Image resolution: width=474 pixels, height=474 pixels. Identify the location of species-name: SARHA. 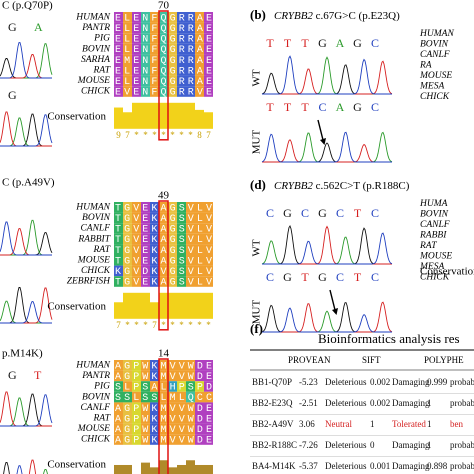
(95, 60).